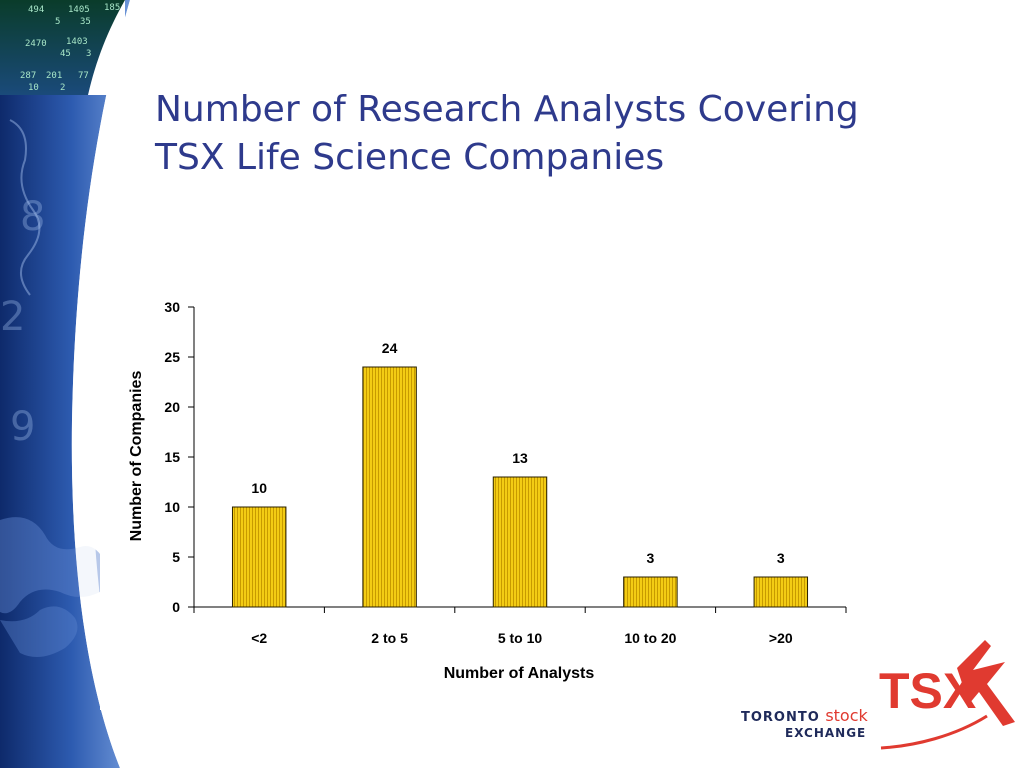  Describe the element at coordinates (520, 638) in the screenshot. I see `x-tick-label: 5 to 10` at that location.